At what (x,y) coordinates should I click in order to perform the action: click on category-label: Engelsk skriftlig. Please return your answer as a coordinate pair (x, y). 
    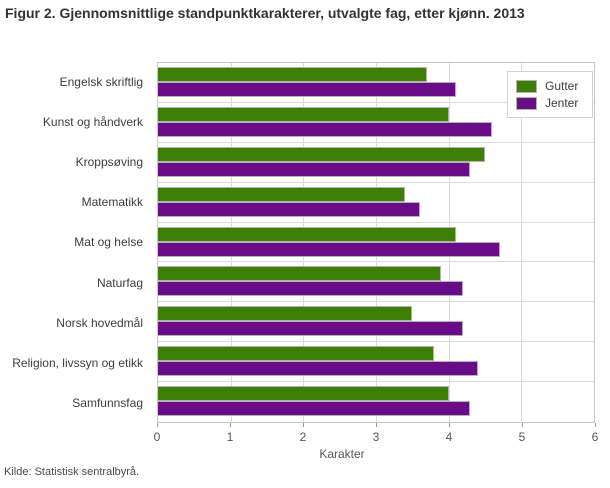
    Looking at the image, I should click on (101, 82).